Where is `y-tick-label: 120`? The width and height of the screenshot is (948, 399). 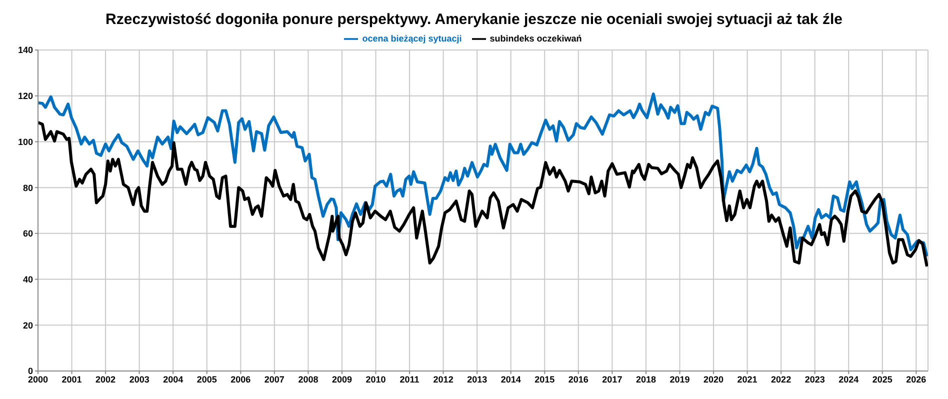
y-tick-label: 120 is located at coordinates (25, 96).